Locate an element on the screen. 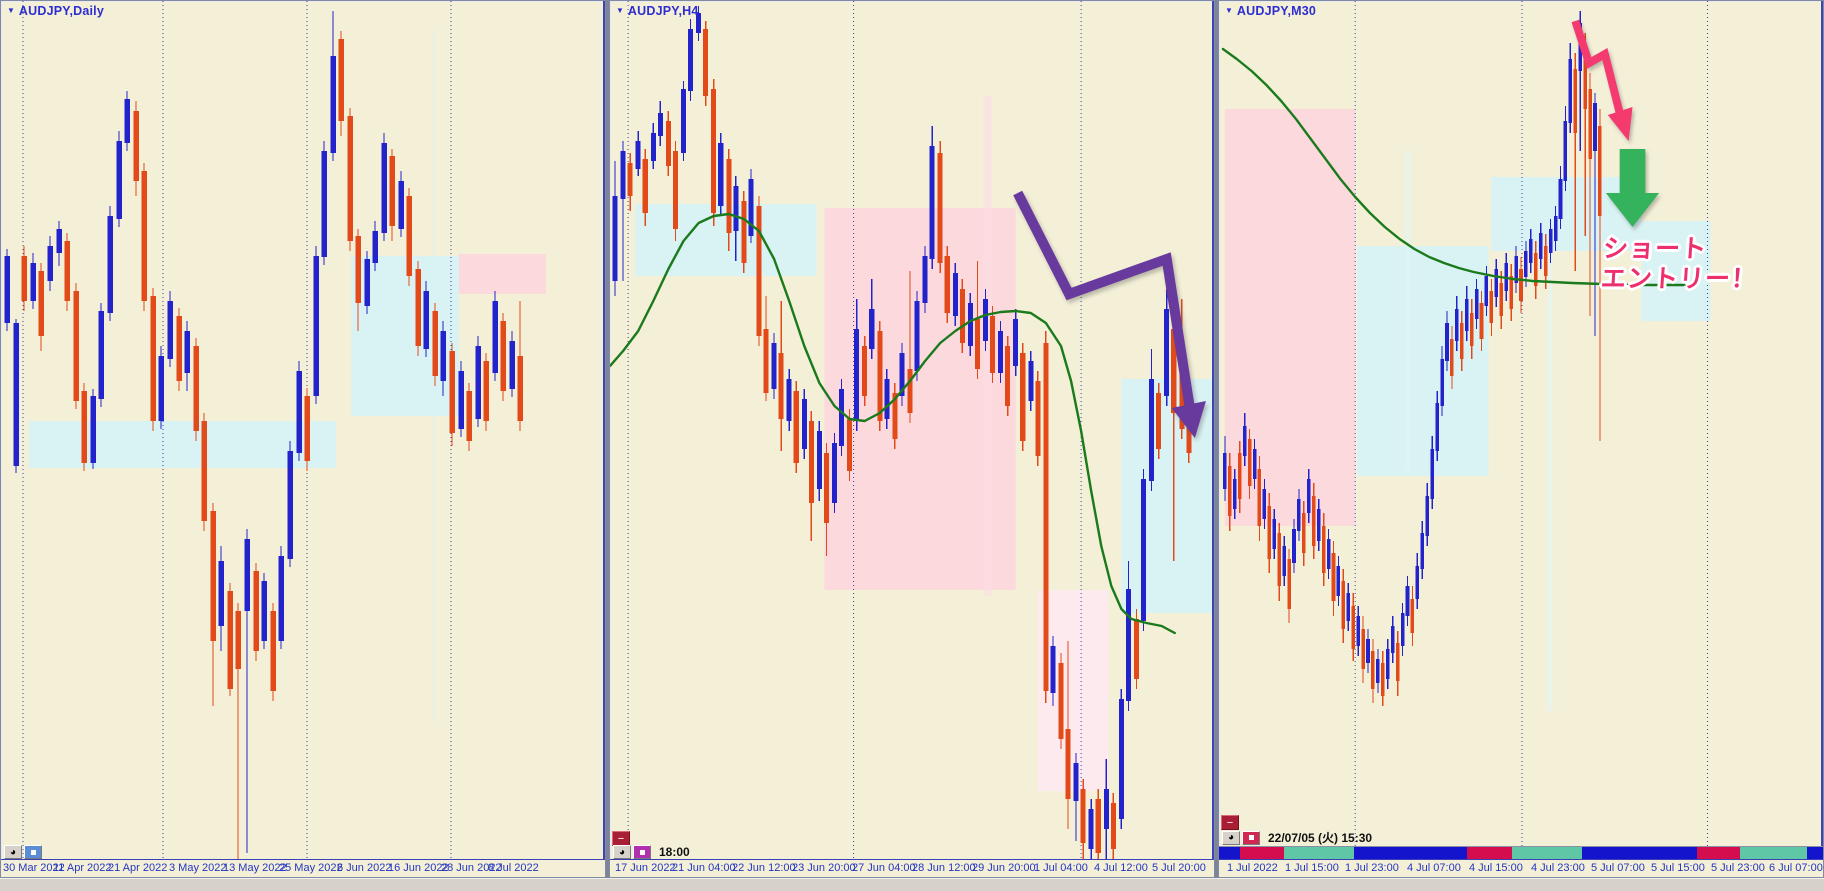 The width and height of the screenshot is (1824, 891). axis-tick-label: 4 Jul 23:00 is located at coordinates (1558, 868).